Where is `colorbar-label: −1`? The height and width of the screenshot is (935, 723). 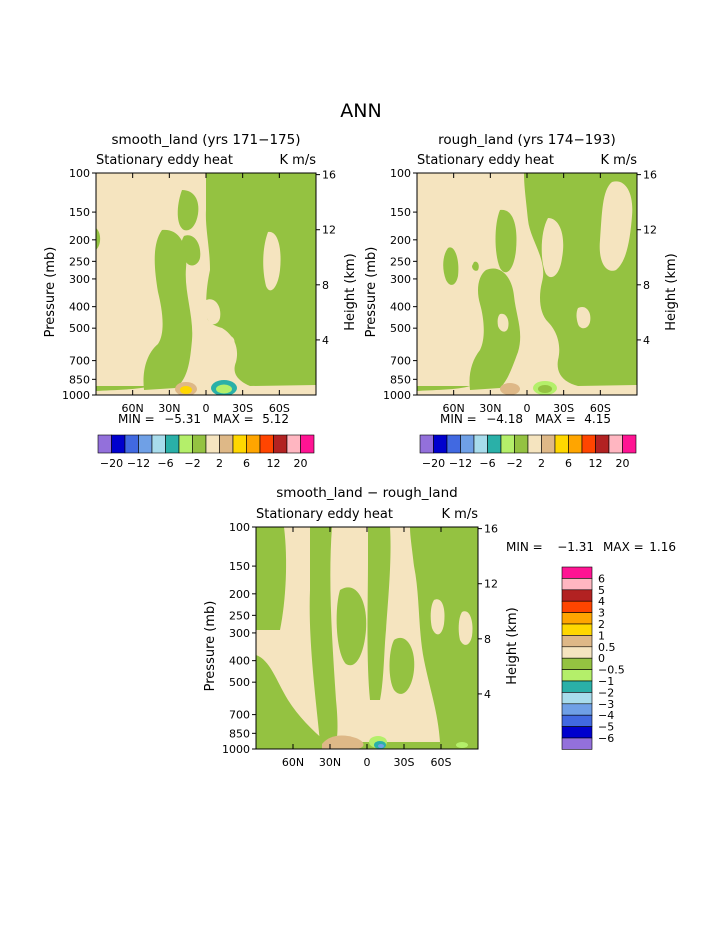
colorbar-label: −1 is located at coordinates (606, 681).